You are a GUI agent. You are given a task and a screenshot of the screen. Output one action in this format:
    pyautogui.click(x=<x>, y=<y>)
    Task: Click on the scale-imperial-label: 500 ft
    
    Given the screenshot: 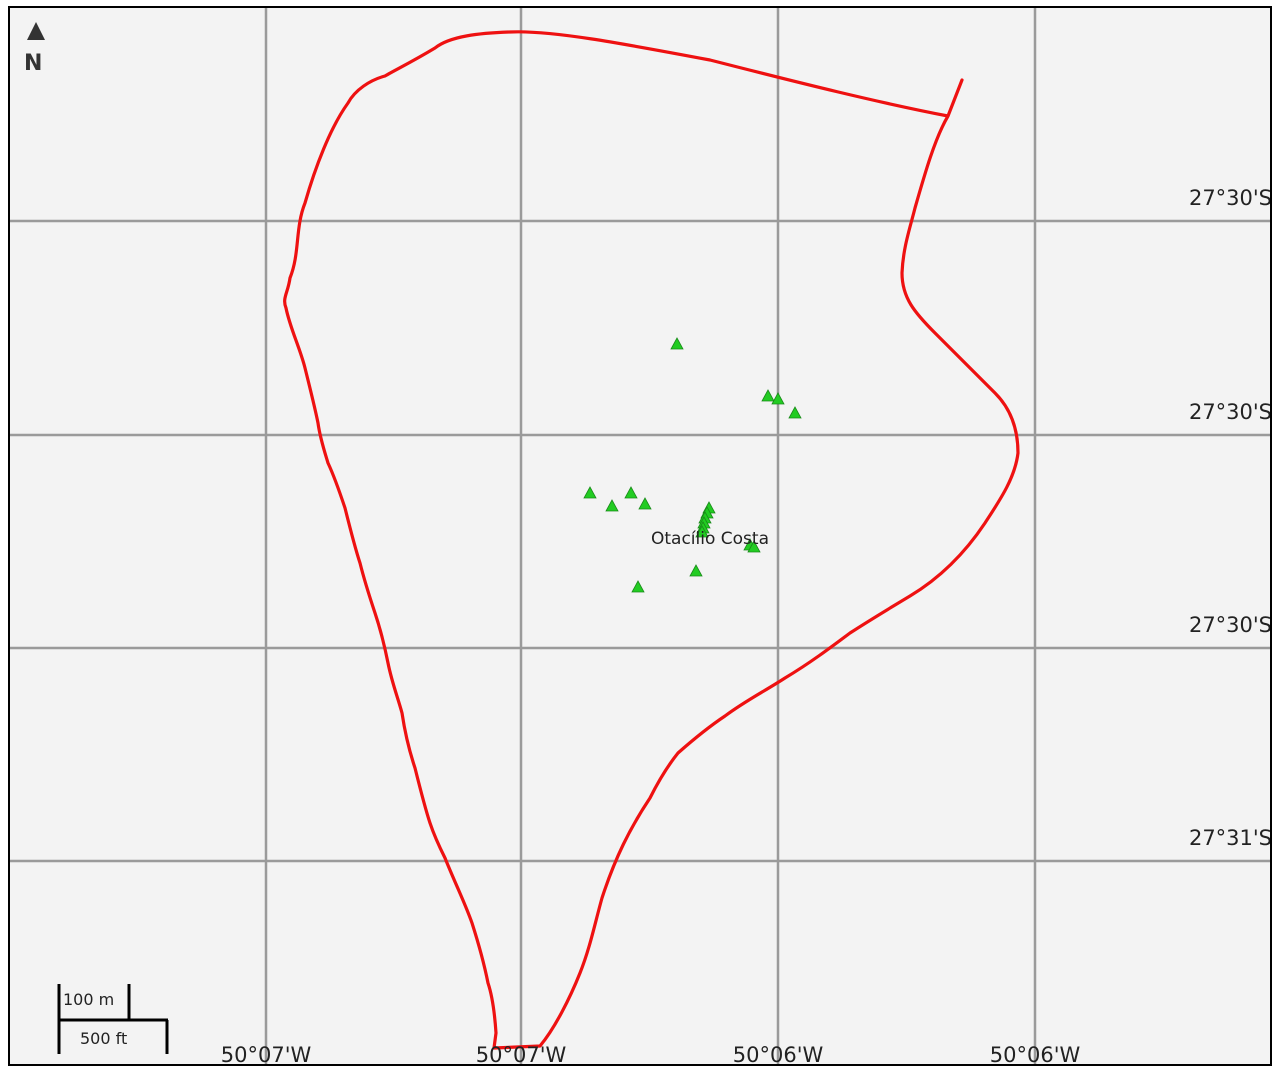 What is the action you would take?
    pyautogui.click(x=103, y=1038)
    